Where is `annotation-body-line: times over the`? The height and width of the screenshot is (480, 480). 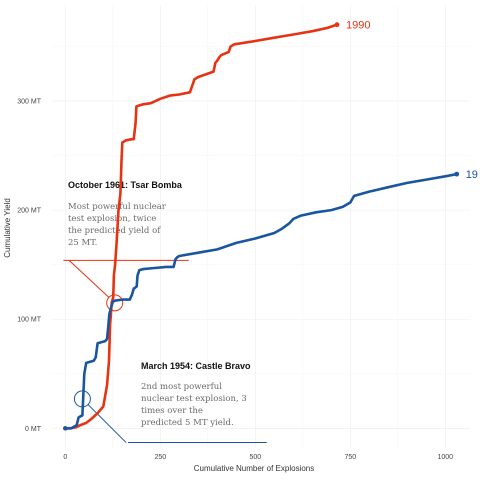 annotation-body-line: times over the is located at coordinates (172, 411).